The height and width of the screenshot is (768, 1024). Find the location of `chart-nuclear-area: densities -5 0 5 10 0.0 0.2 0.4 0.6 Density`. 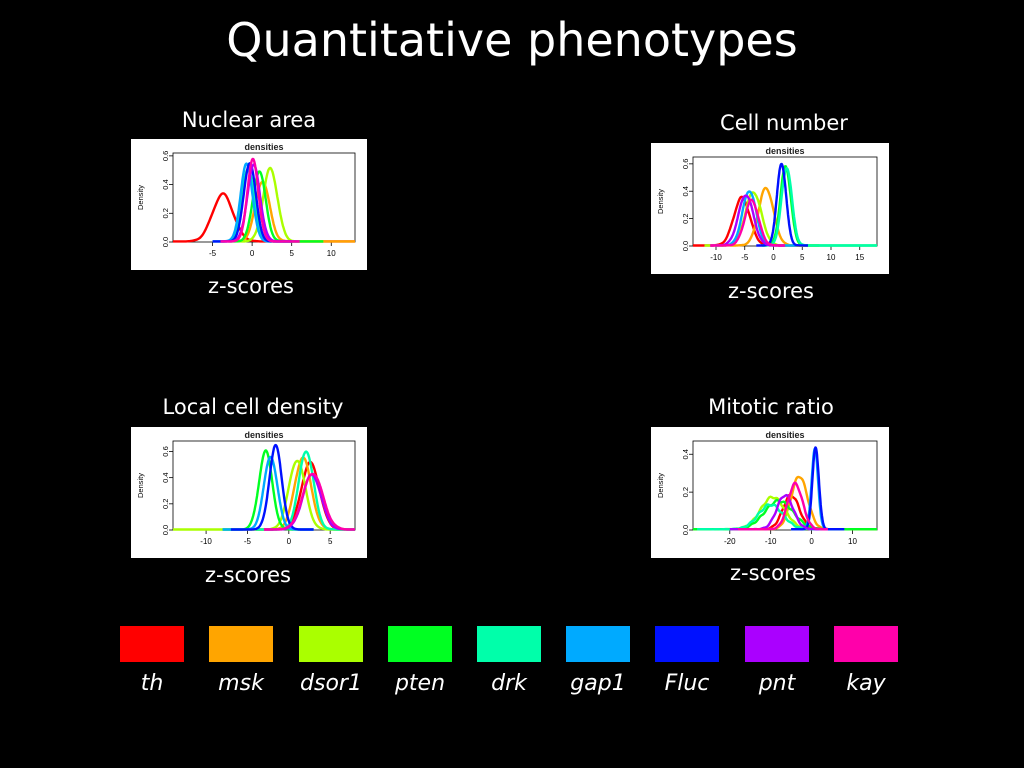

chart-nuclear-area: densities -5 0 5 10 0.0 0.2 0.4 0.6 Density is located at coordinates (249, 204).